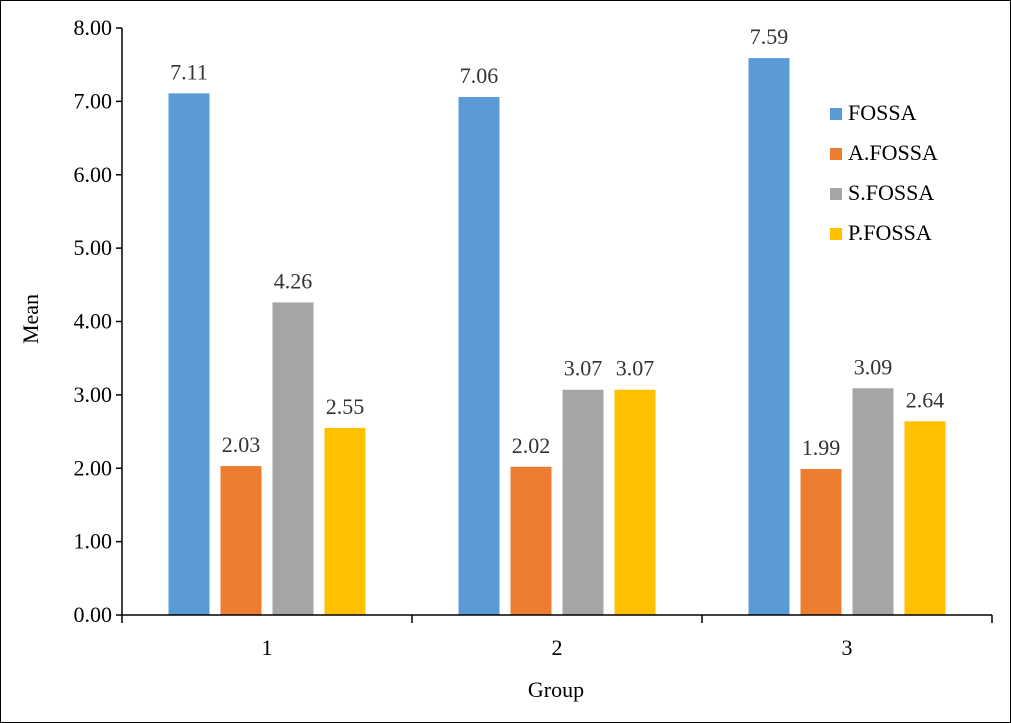  What do you see at coordinates (93, 174) in the screenshot?
I see `y-tick-label: 6.00` at bounding box center [93, 174].